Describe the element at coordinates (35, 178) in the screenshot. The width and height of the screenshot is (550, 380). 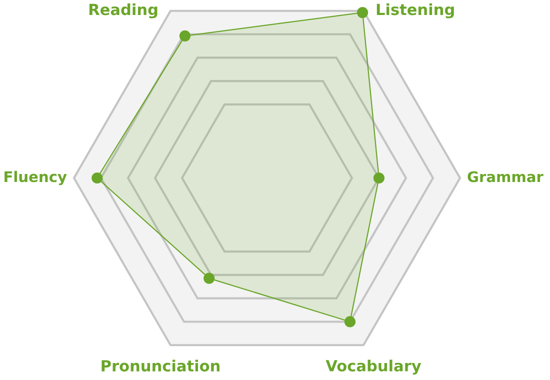
I see `spoke-label: Fluency` at that location.